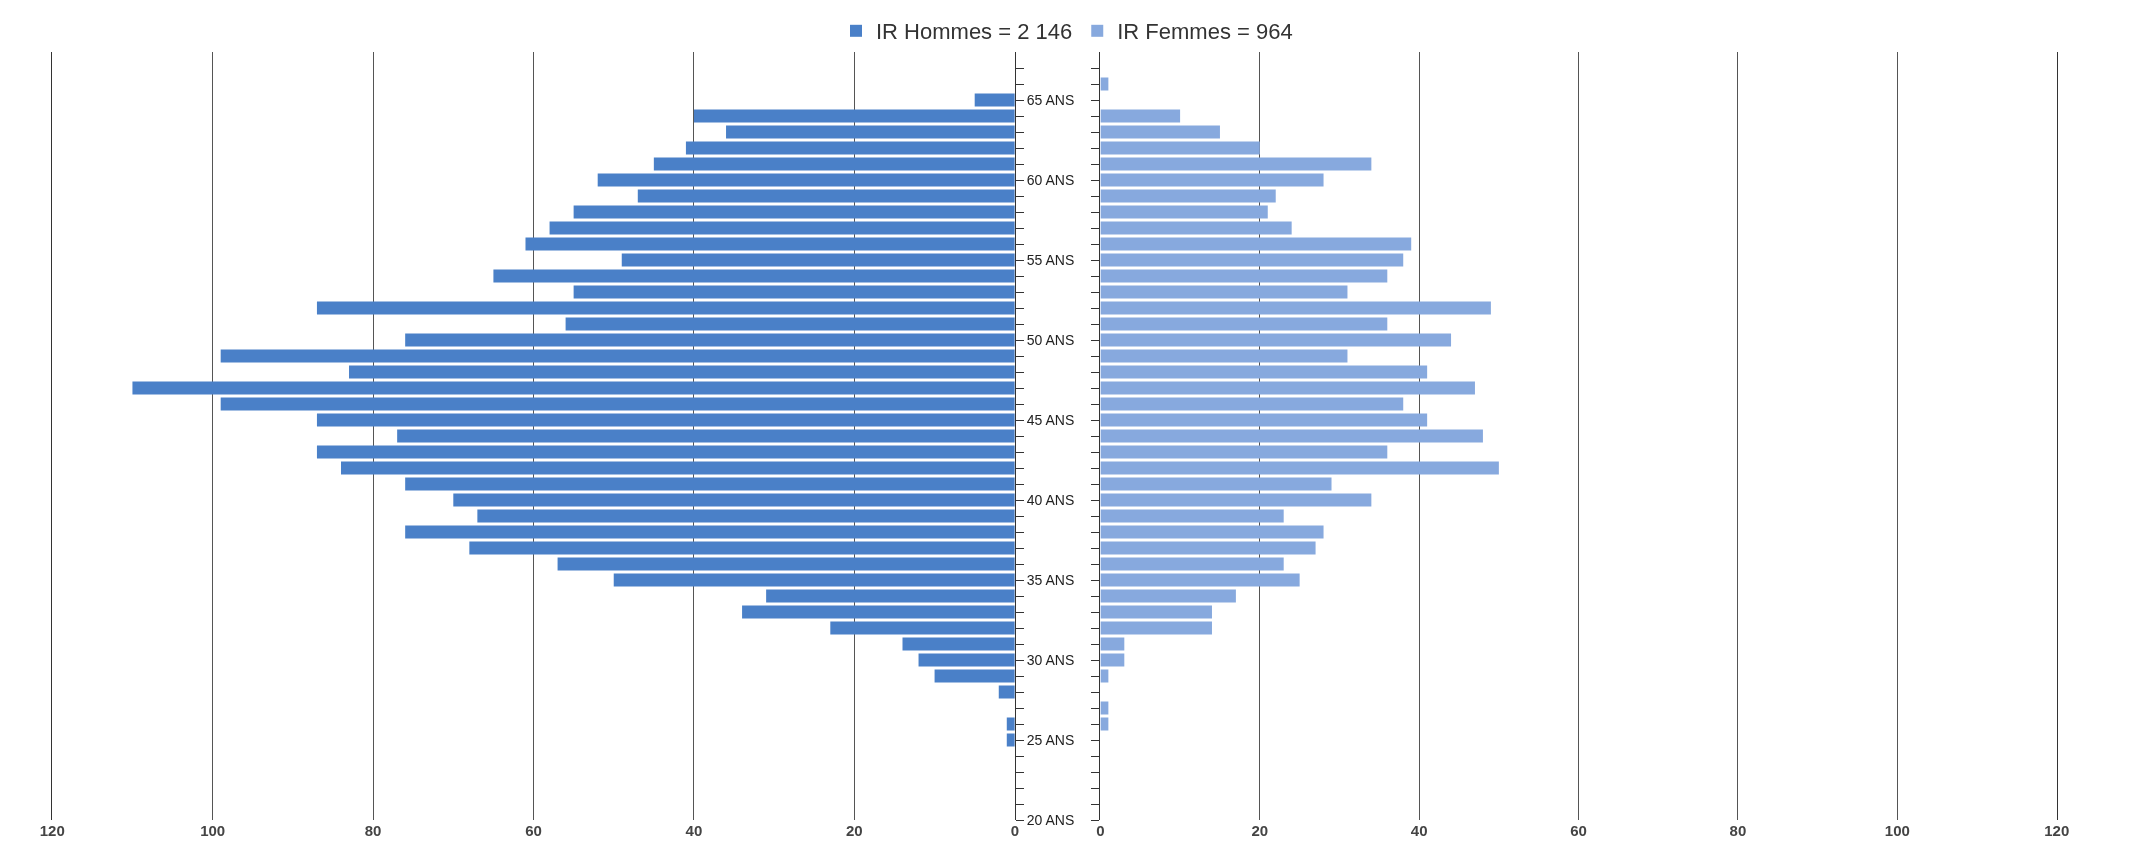 Image resolution: width=2151 pixels, height=856 pixels. I want to click on y-tick-label: 60 ANS, so click(1050, 179).